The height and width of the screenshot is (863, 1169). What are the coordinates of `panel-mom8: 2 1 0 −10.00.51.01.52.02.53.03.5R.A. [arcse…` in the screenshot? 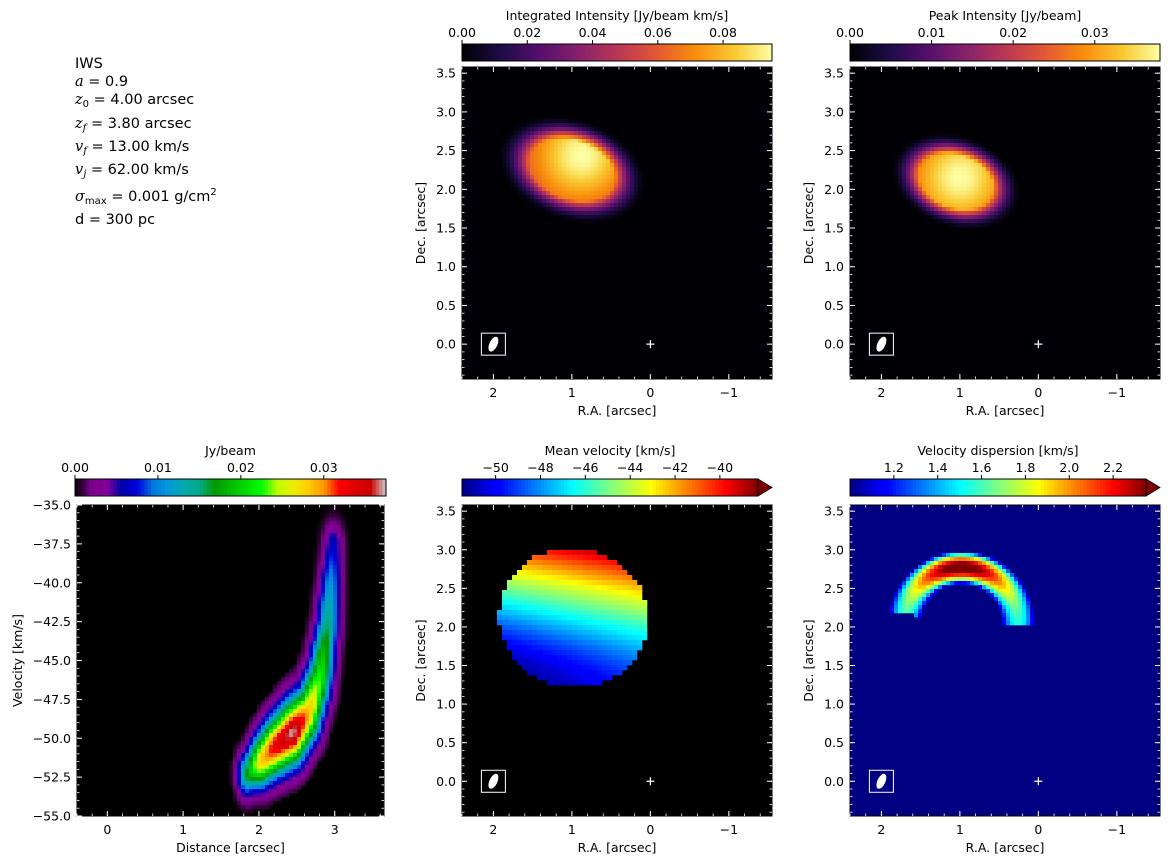 It's located at (981, 213).